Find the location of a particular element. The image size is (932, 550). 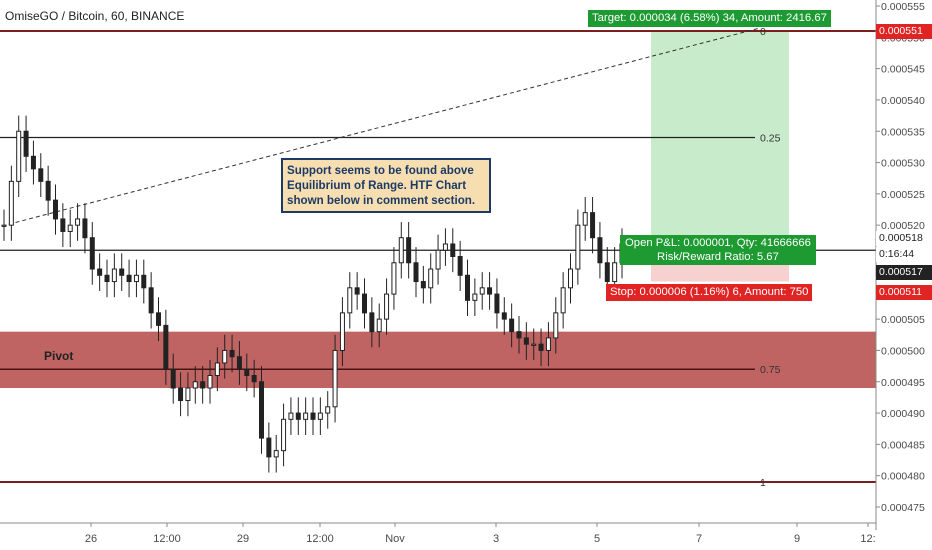

price-tick-label: 0.000545 is located at coordinates (903, 70).